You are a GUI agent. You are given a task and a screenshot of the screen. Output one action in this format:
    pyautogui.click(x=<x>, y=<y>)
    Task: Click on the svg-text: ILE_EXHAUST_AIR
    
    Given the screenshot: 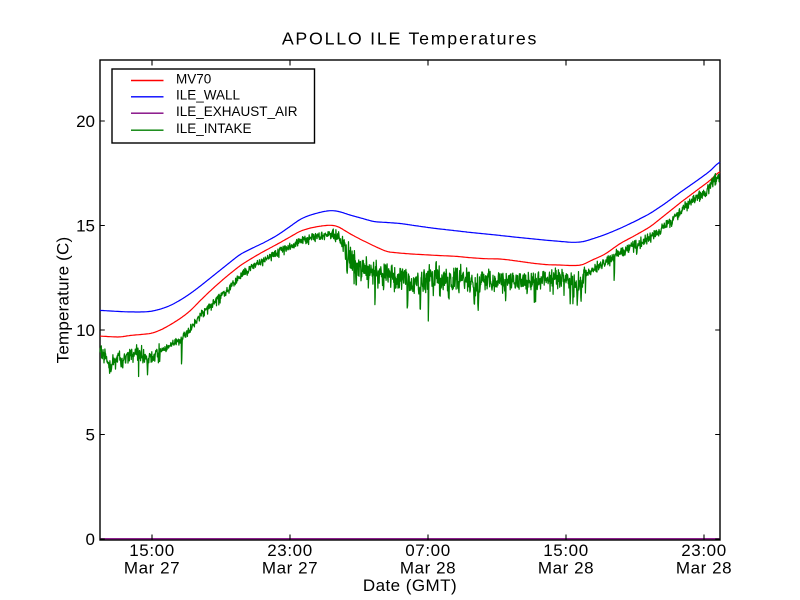 What is the action you would take?
    pyautogui.click(x=237, y=111)
    